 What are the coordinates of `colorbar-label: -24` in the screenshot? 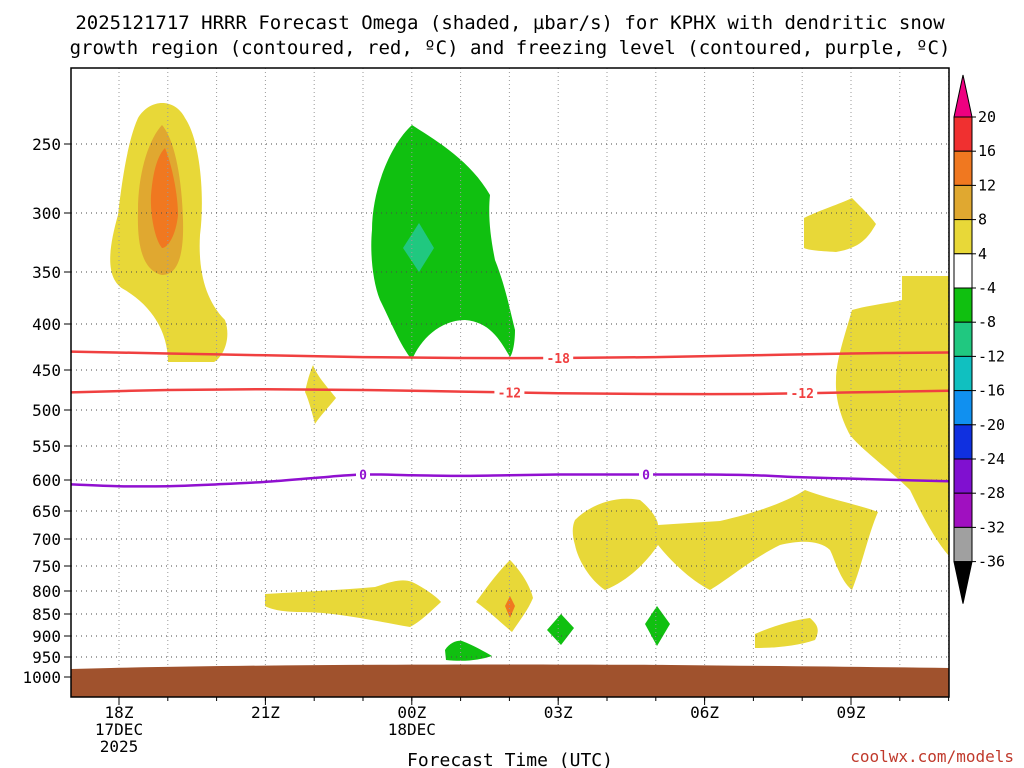 It's located at (991, 459).